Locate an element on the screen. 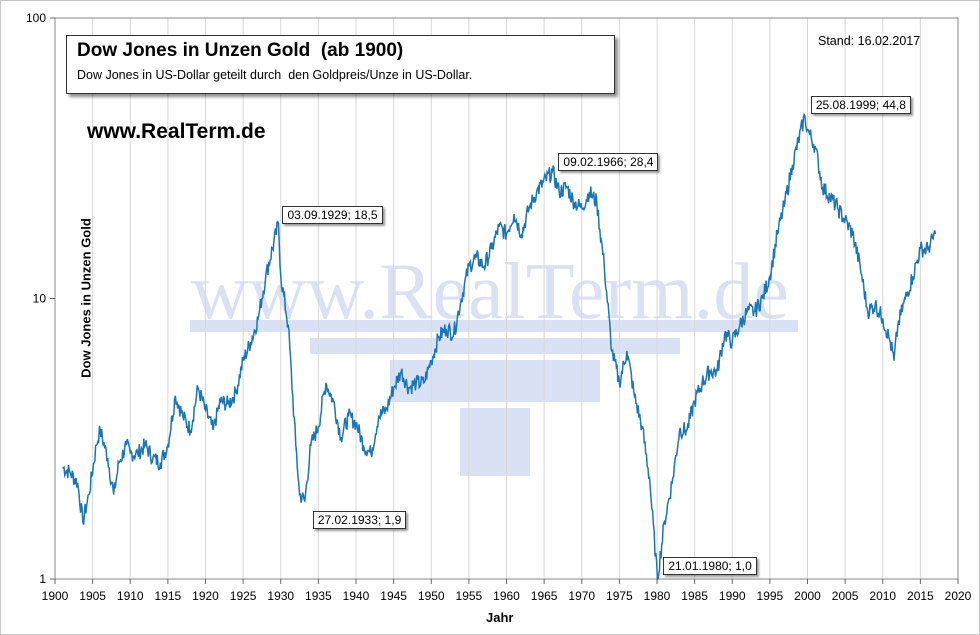 The height and width of the screenshot is (635, 980). x-tick-label: 2000 is located at coordinates (807, 596).